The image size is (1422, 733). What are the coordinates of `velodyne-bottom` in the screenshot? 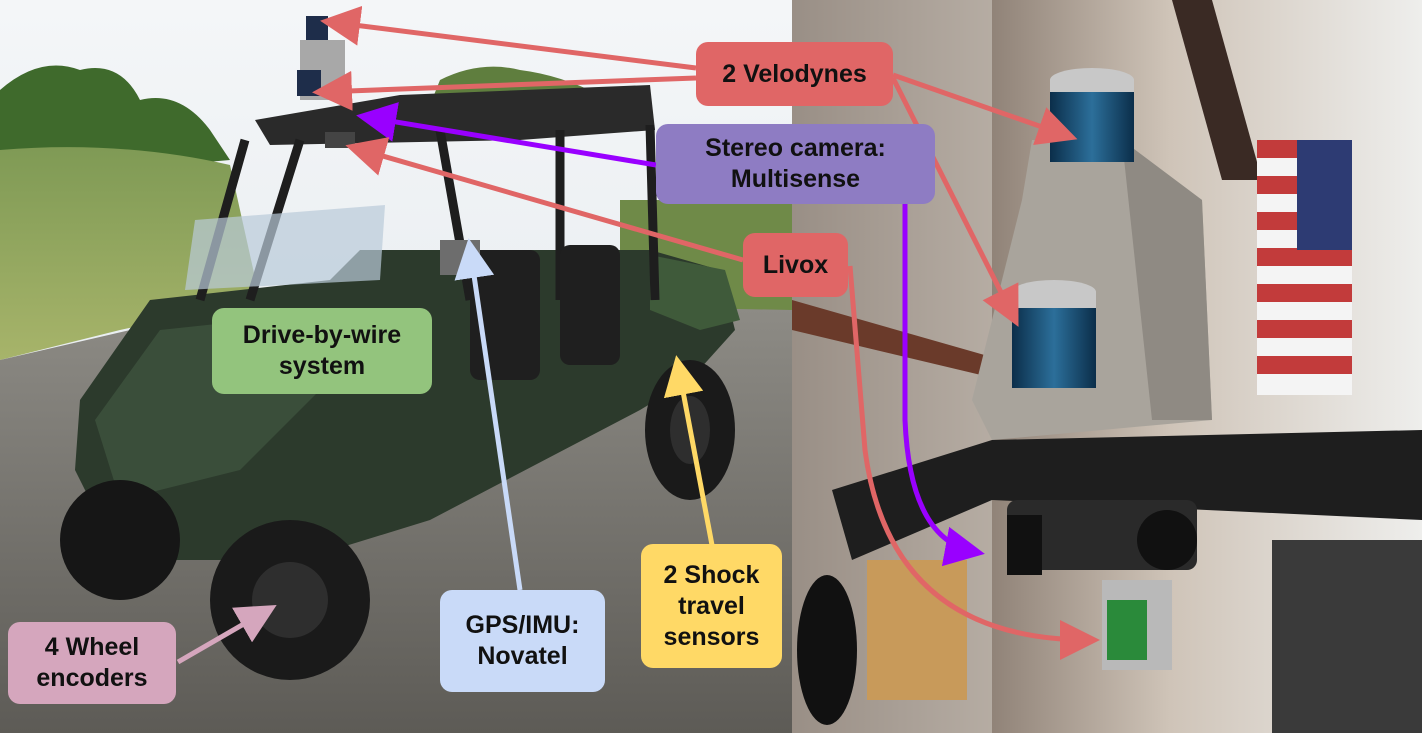 It's located at (309, 83).